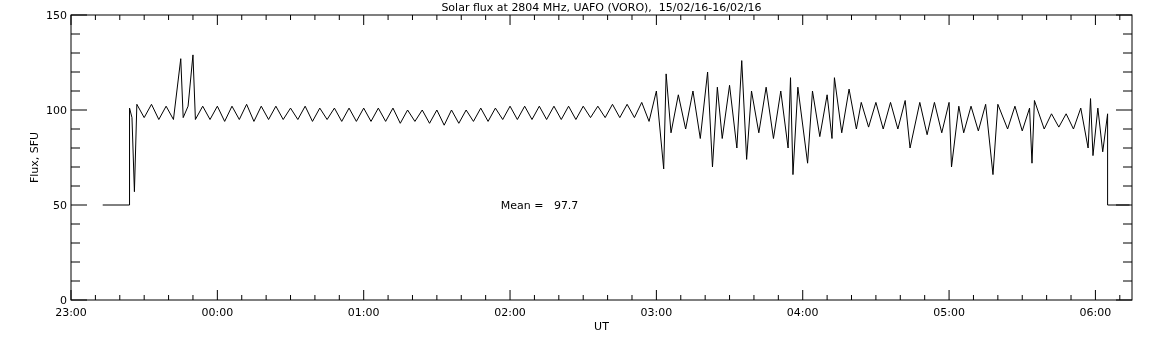 The width and height of the screenshot is (1152, 345). What do you see at coordinates (802, 312) in the screenshot?
I see `x-tick-label: 04:00` at bounding box center [802, 312].